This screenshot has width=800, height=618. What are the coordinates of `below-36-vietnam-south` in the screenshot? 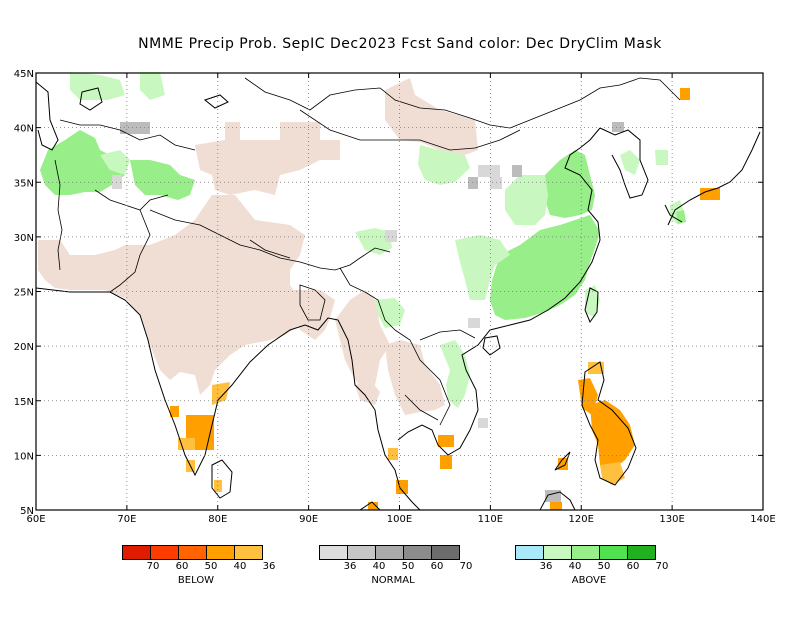 It's located at (446, 462).